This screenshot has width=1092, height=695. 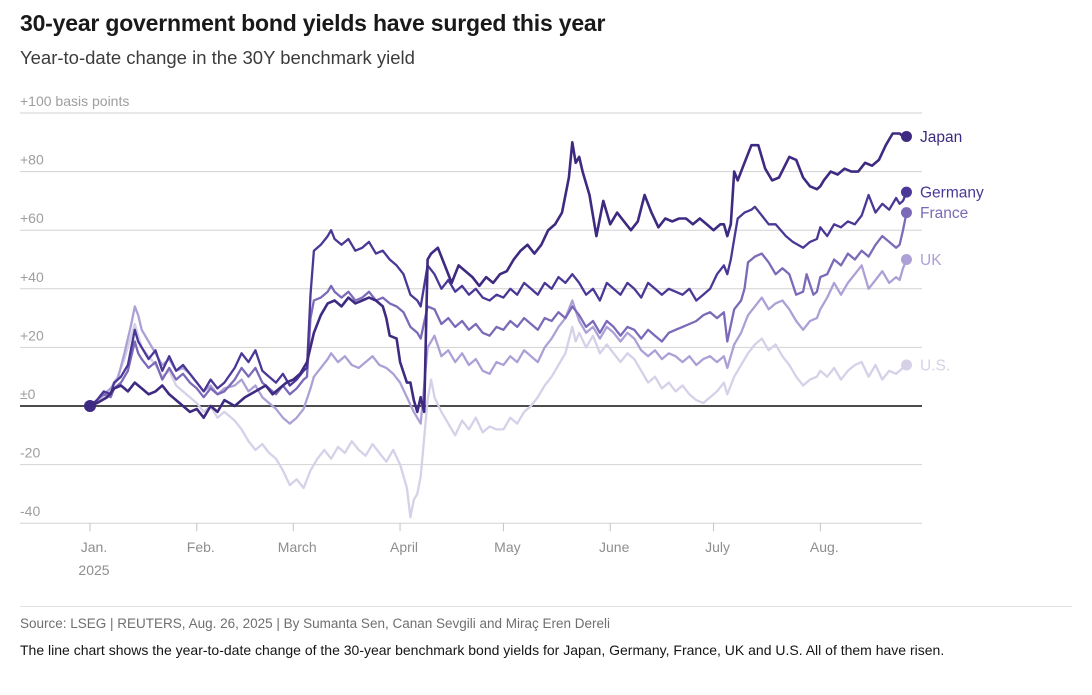 What do you see at coordinates (404, 547) in the screenshot?
I see `x-axis-label: April` at bounding box center [404, 547].